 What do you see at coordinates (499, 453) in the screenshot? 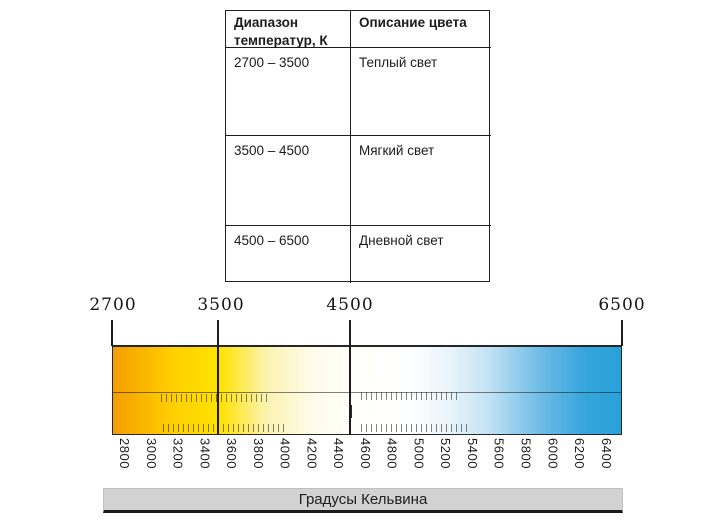
I see `tick-label: 5600` at bounding box center [499, 453].